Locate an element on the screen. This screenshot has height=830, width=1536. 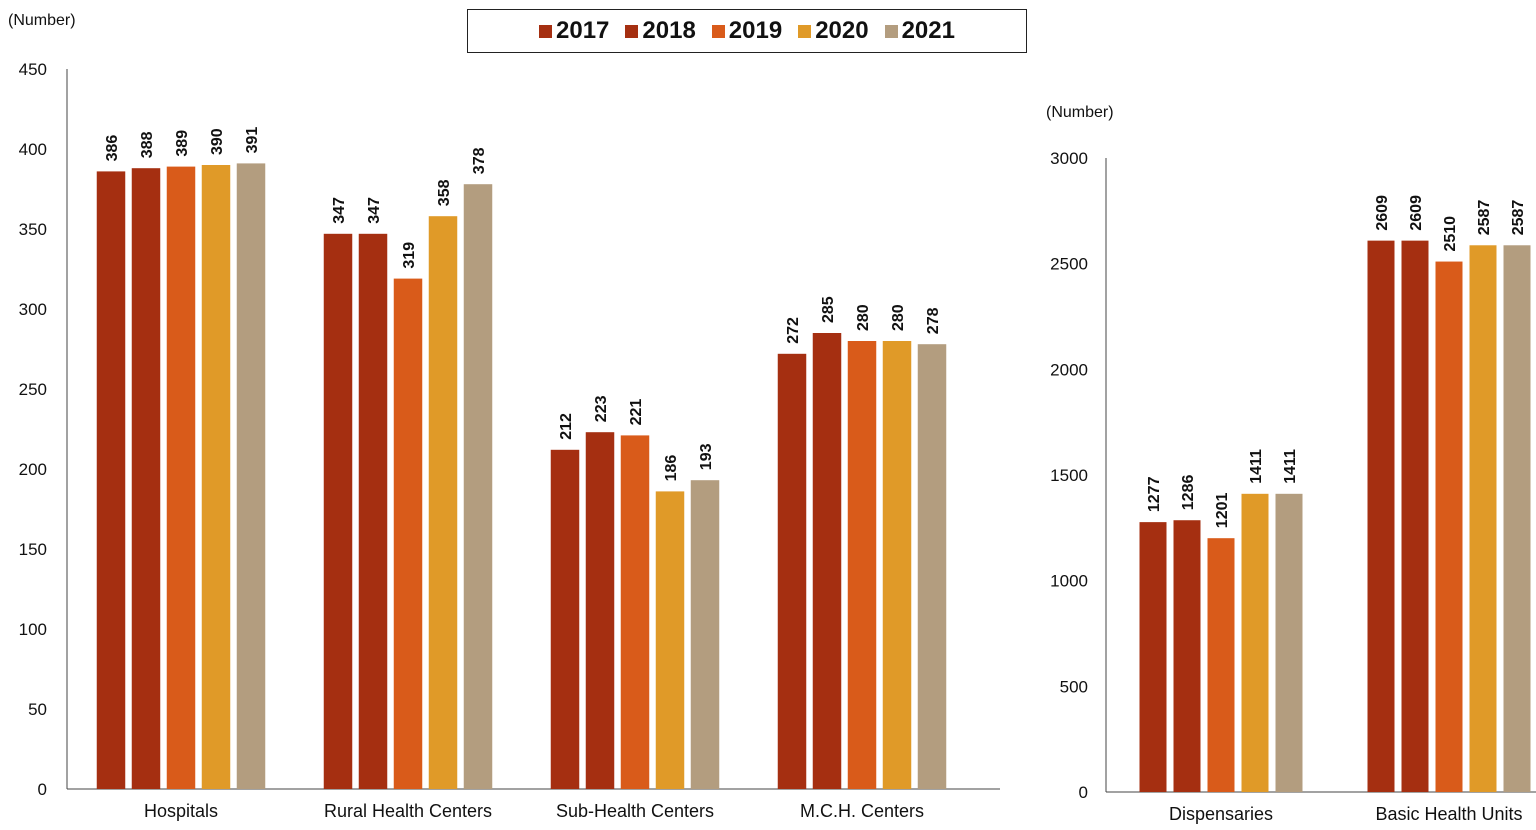
legend-item-2019: 2019 is located at coordinates (747, 31).